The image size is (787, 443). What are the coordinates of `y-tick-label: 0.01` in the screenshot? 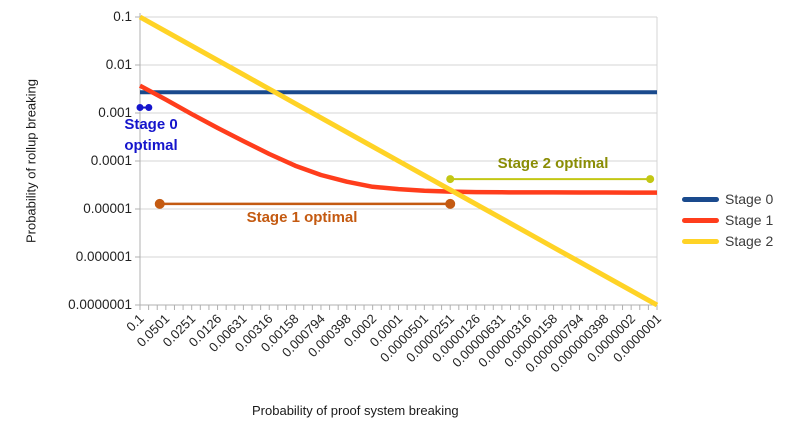 It's located at (118, 64).